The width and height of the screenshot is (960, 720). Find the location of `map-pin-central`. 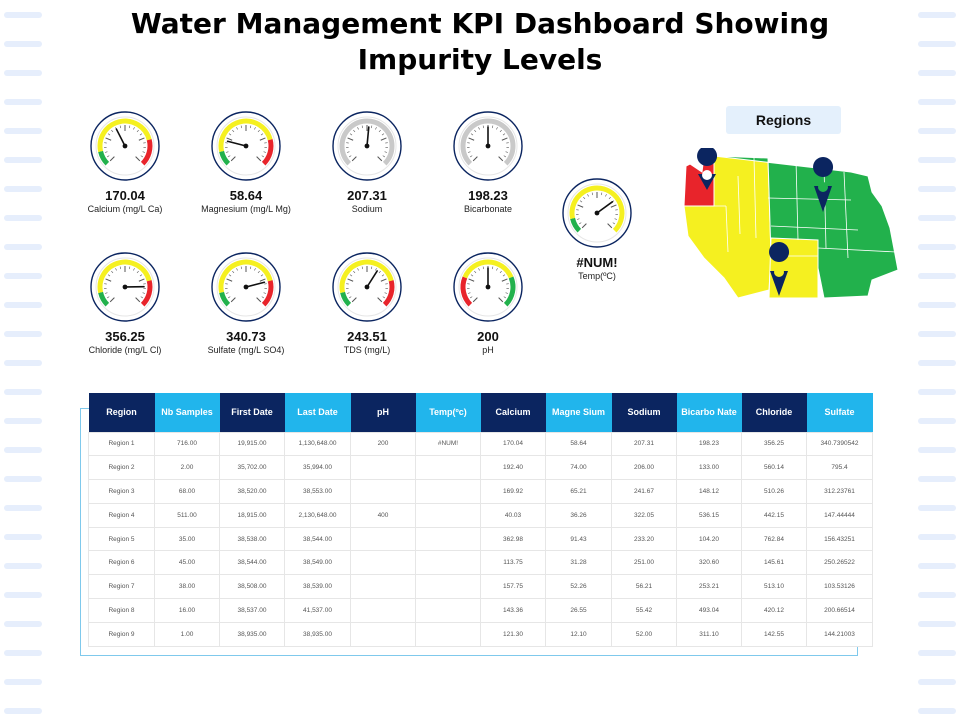

map-pin-central is located at coordinates (823, 184).